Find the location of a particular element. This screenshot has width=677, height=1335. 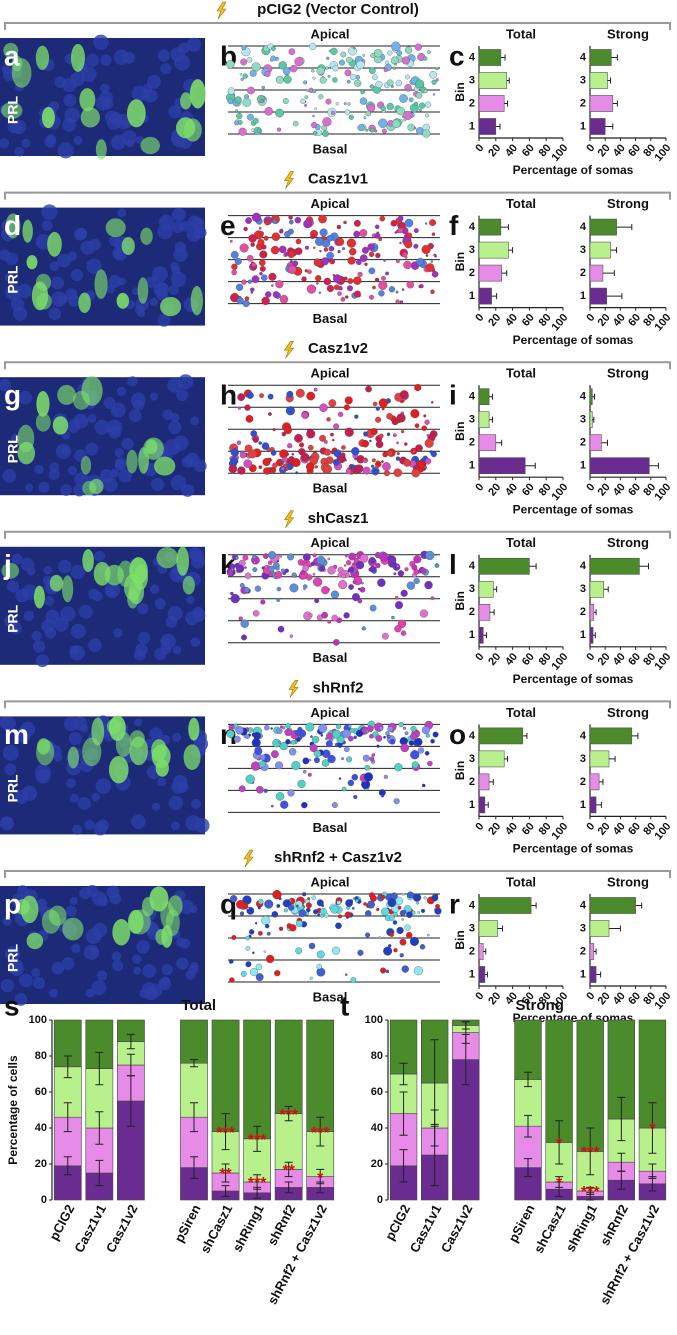

x-tick-label: shRnf2 is located at coordinates (614, 1225).